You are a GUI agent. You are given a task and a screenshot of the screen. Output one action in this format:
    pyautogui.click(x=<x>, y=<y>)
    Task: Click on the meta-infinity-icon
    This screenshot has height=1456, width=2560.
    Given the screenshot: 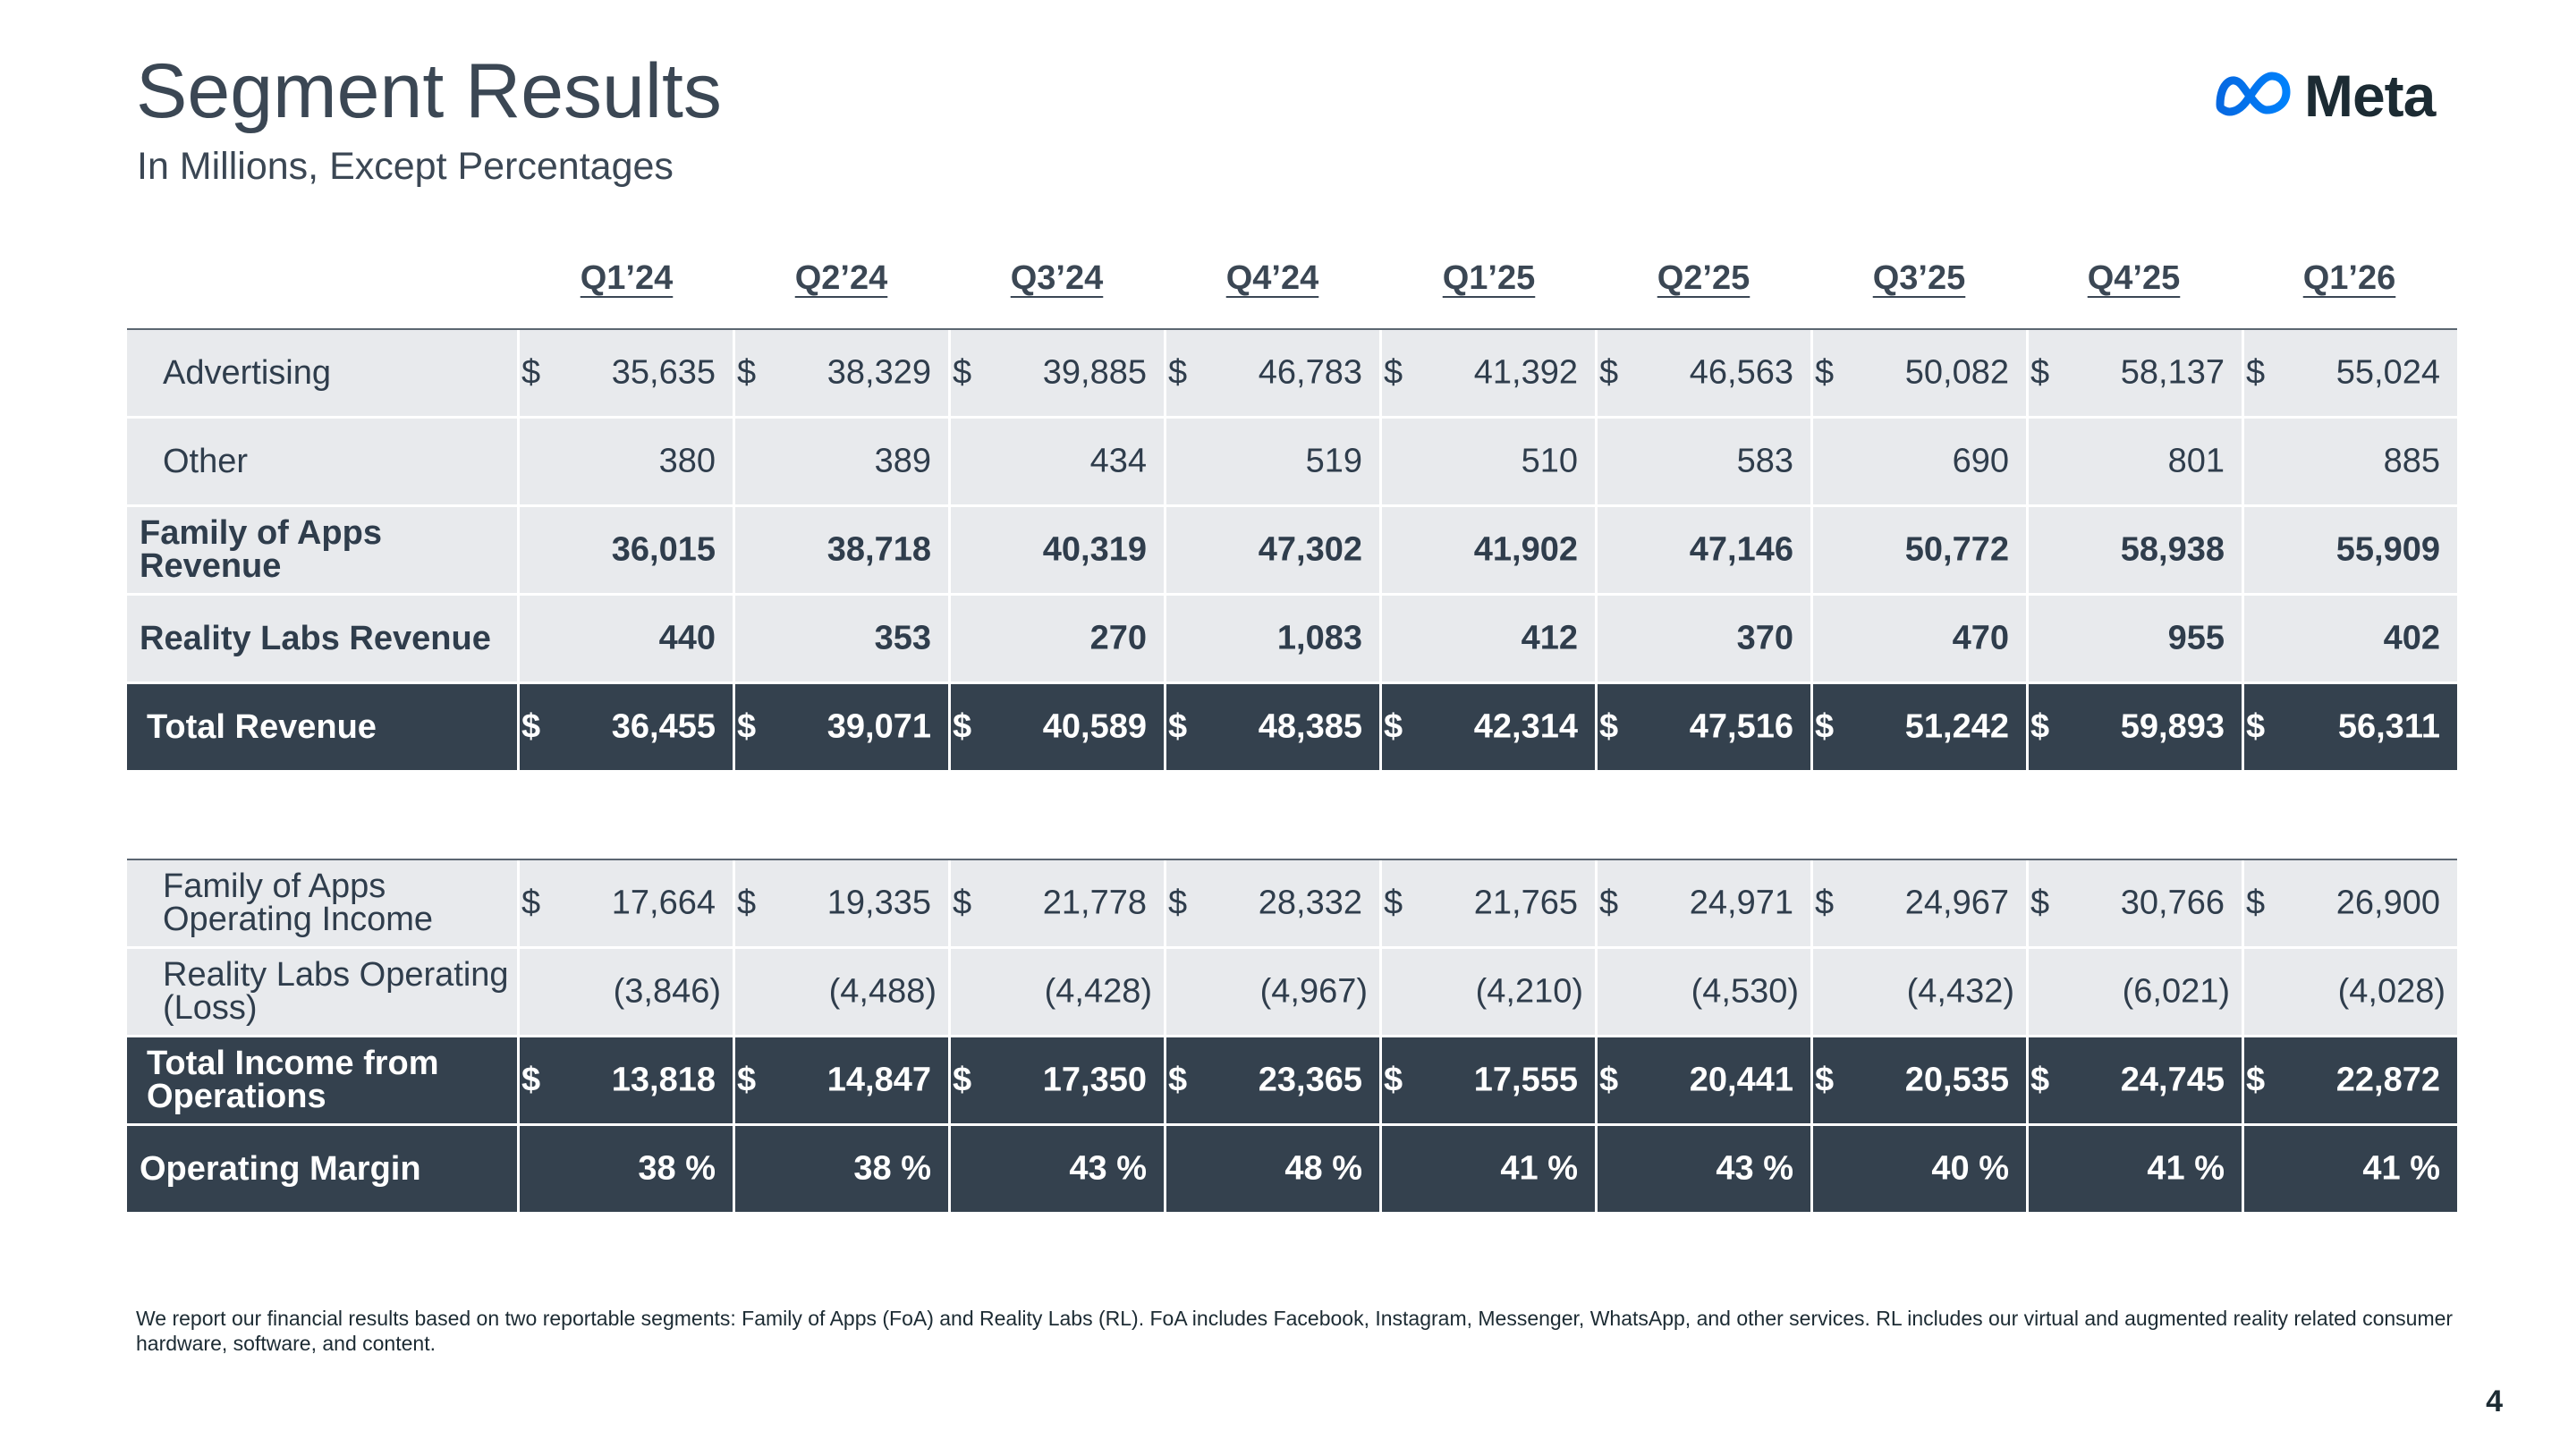 What is the action you would take?
    pyautogui.click(x=2254, y=96)
    